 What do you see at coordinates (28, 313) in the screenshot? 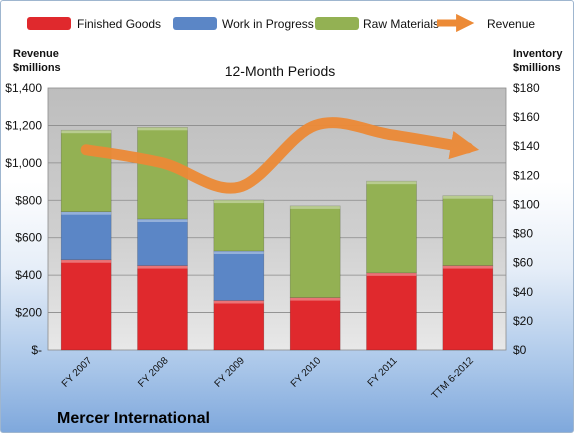
I see `left-tick-label: $200` at bounding box center [28, 313].